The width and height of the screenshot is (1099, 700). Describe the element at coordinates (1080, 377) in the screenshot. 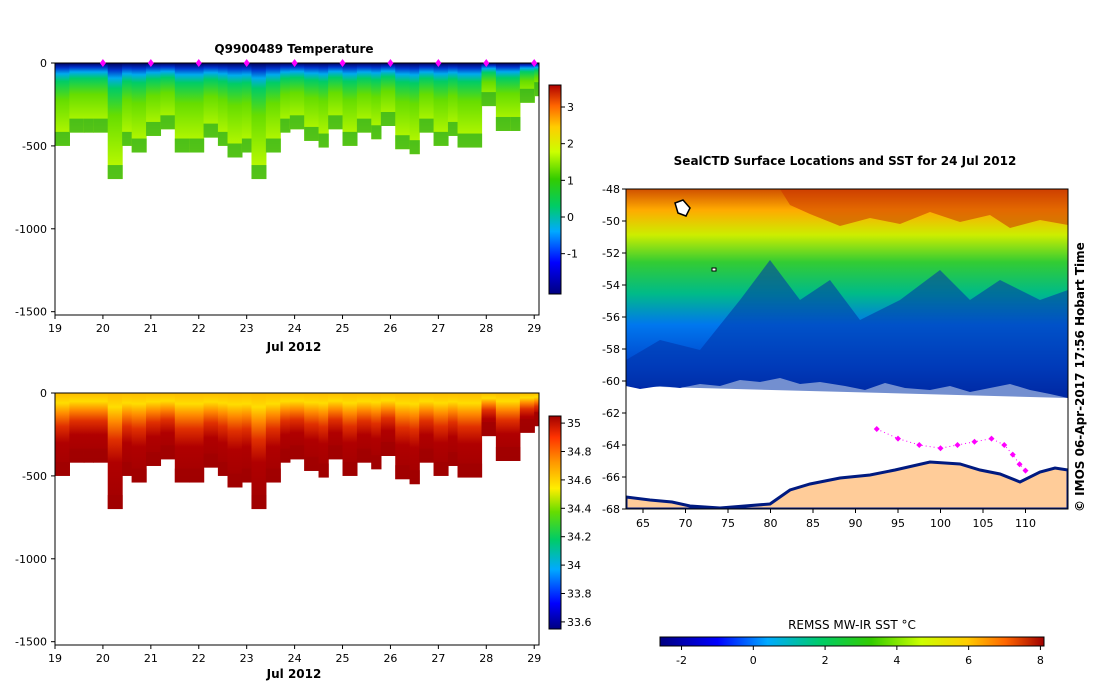

I see `imos-credit: © IMOS 06-Apr-2017 17:56 Hobart Time` at that location.